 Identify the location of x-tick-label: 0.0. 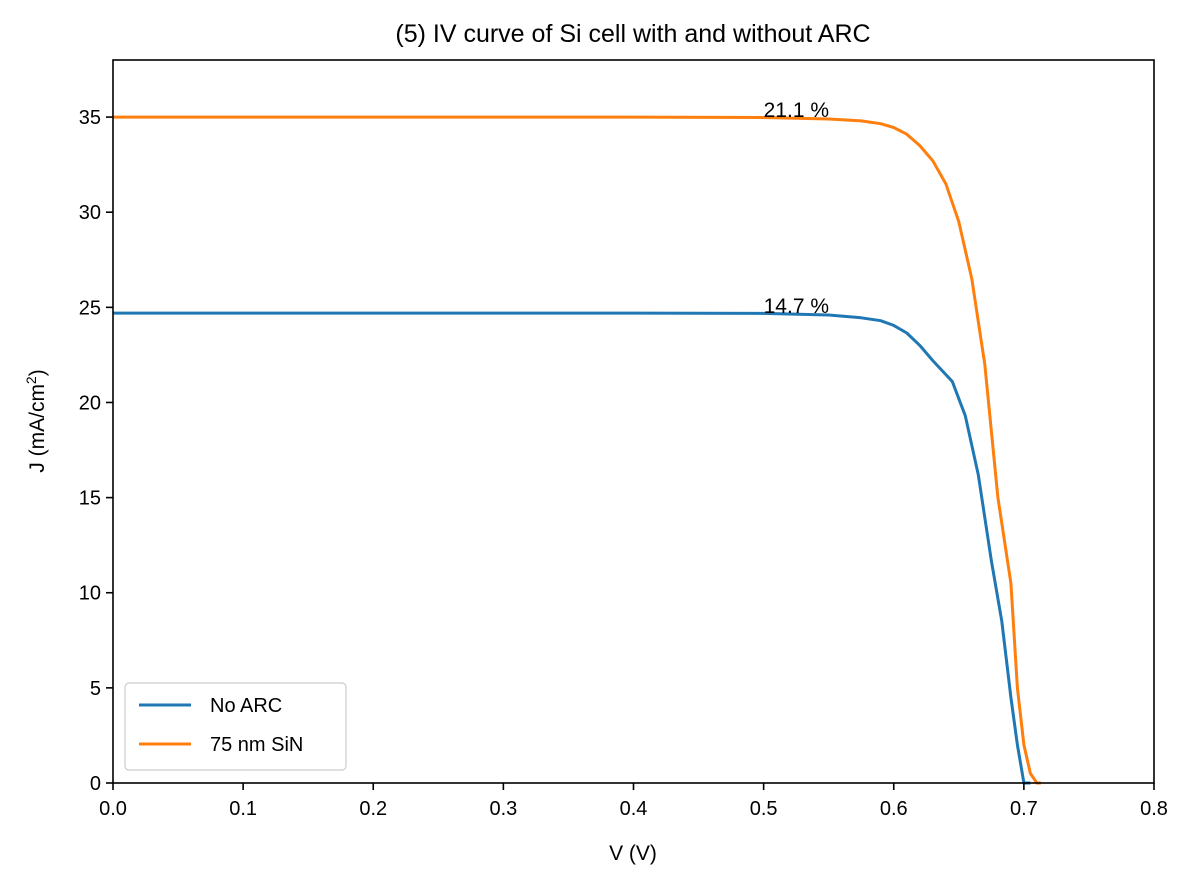
(113, 809).